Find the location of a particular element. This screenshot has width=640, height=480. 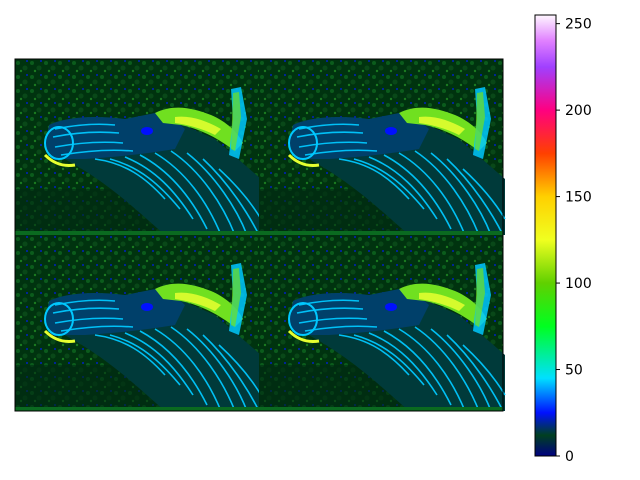

colorbar-tick-label: 250 is located at coordinates (578, 25).